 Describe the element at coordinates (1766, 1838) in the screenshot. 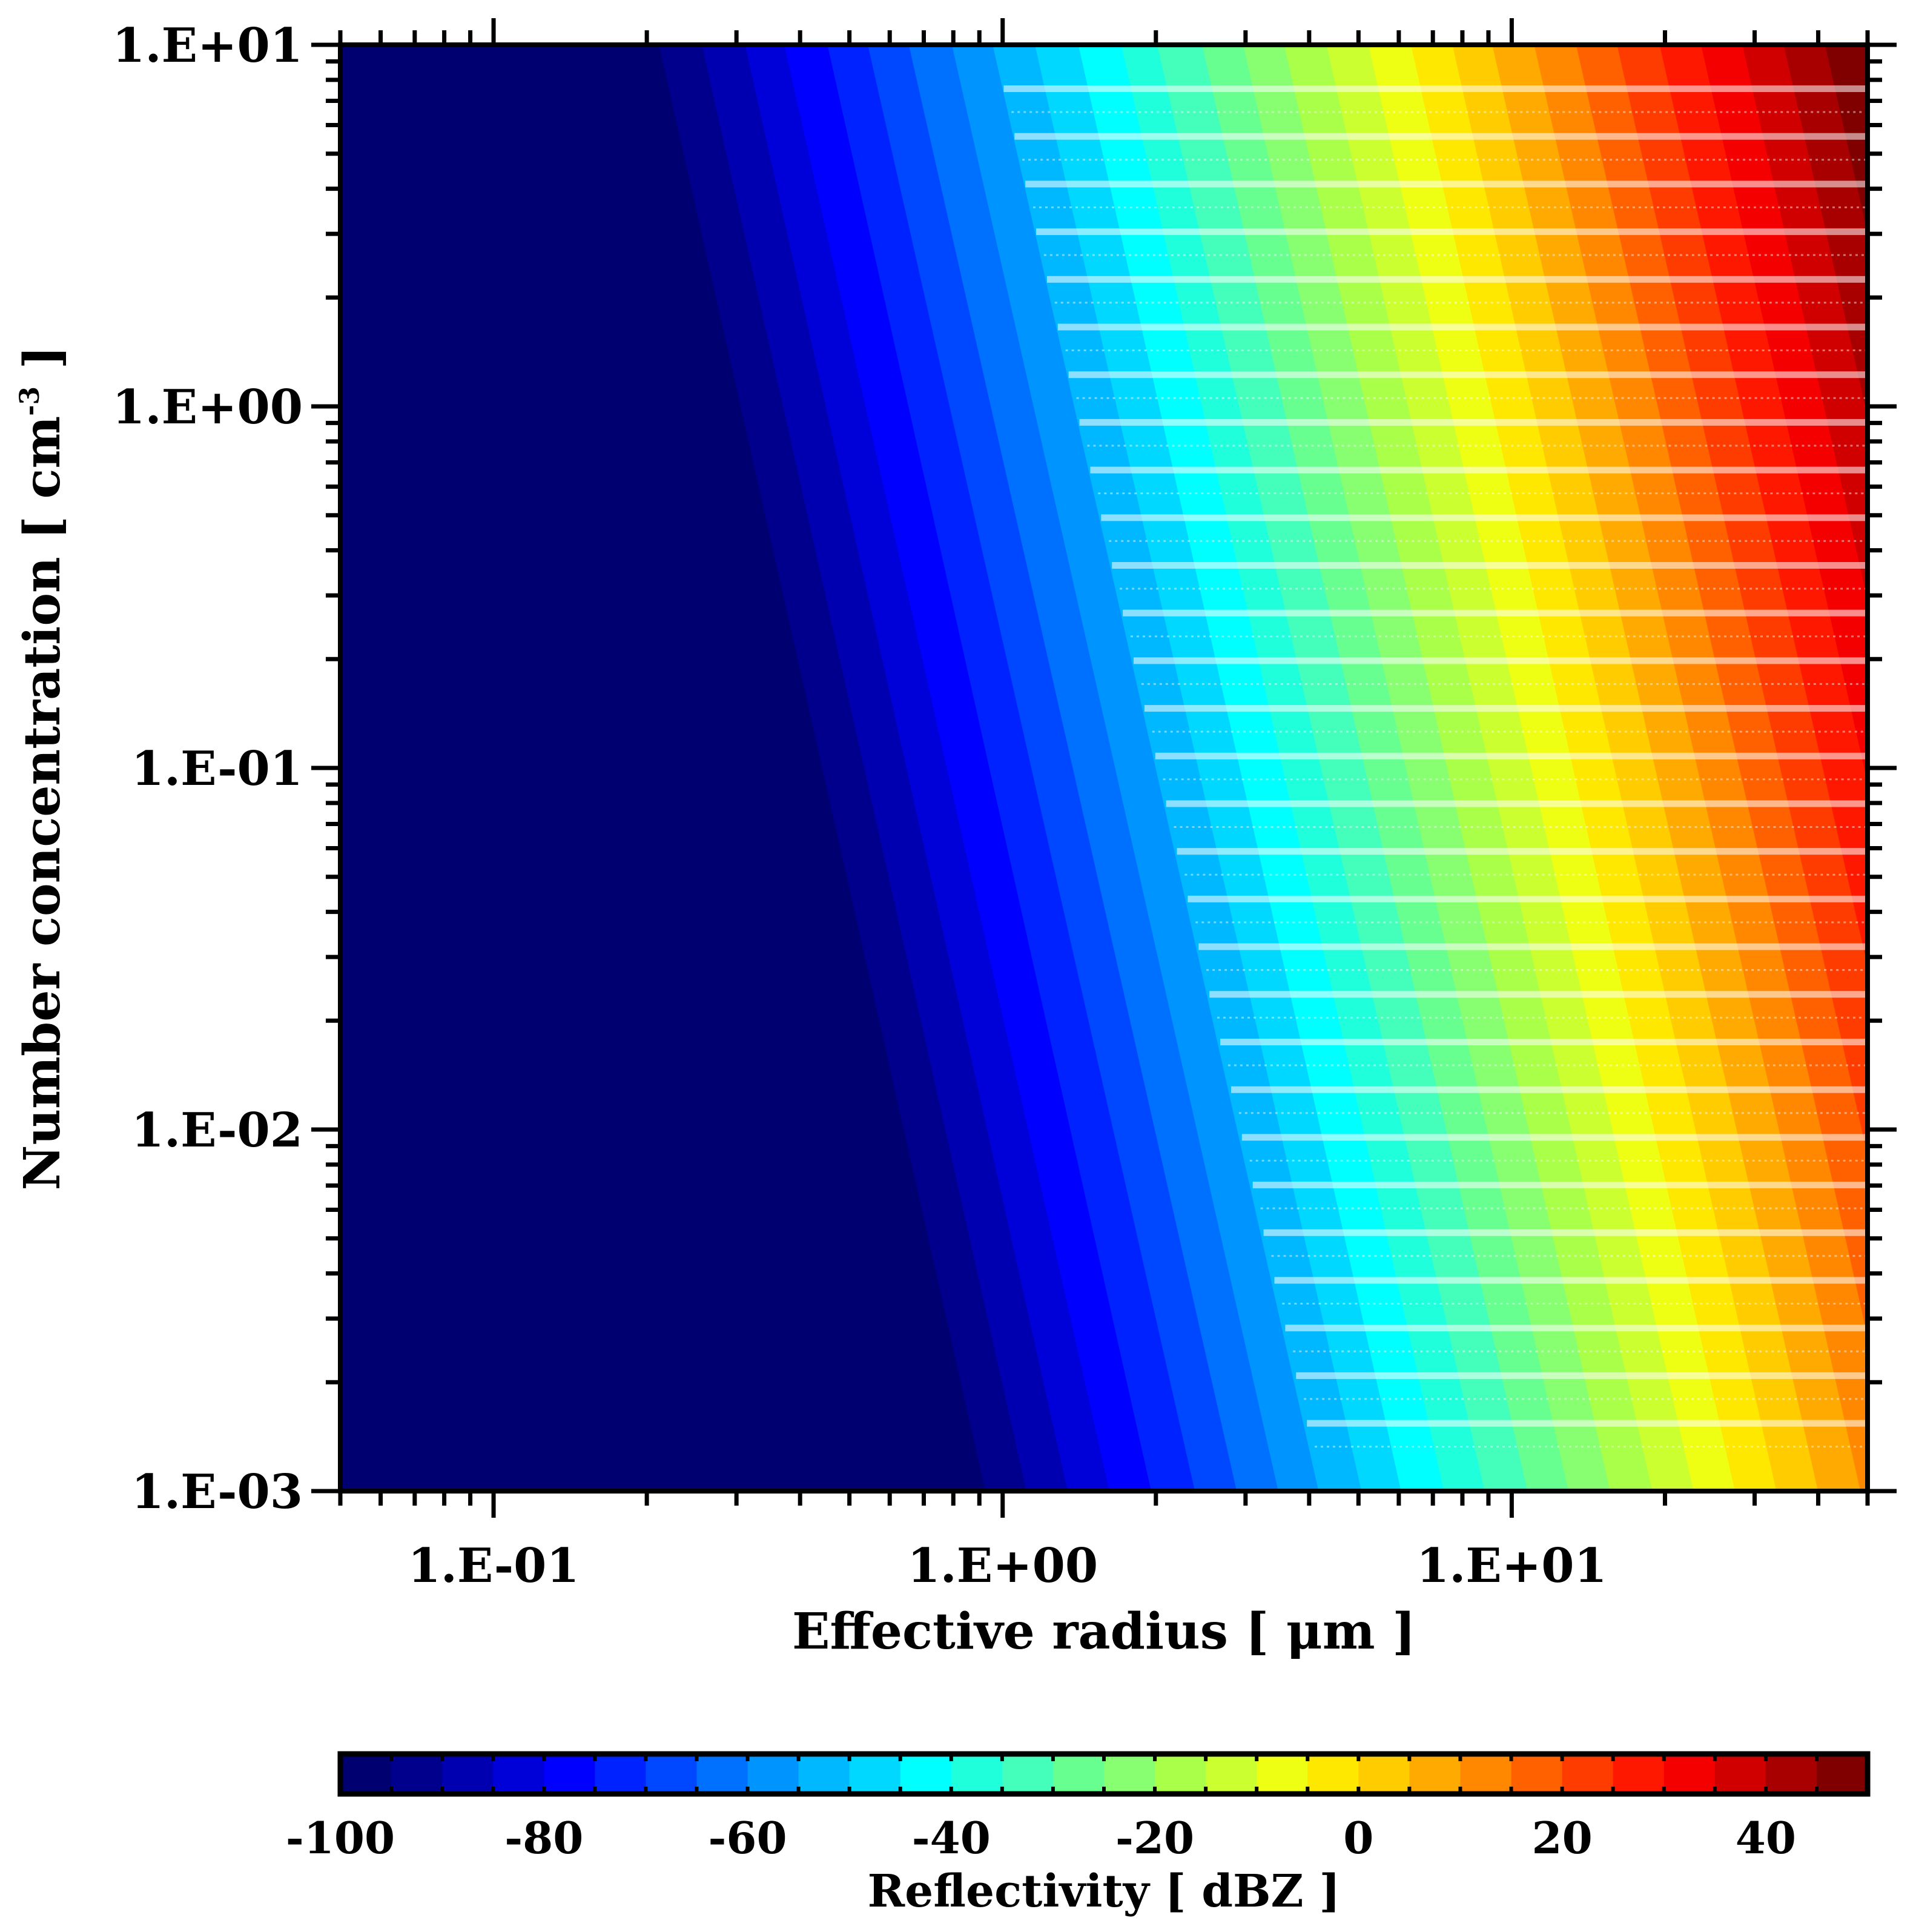

I see `colorbar-tick-label: 40` at that location.